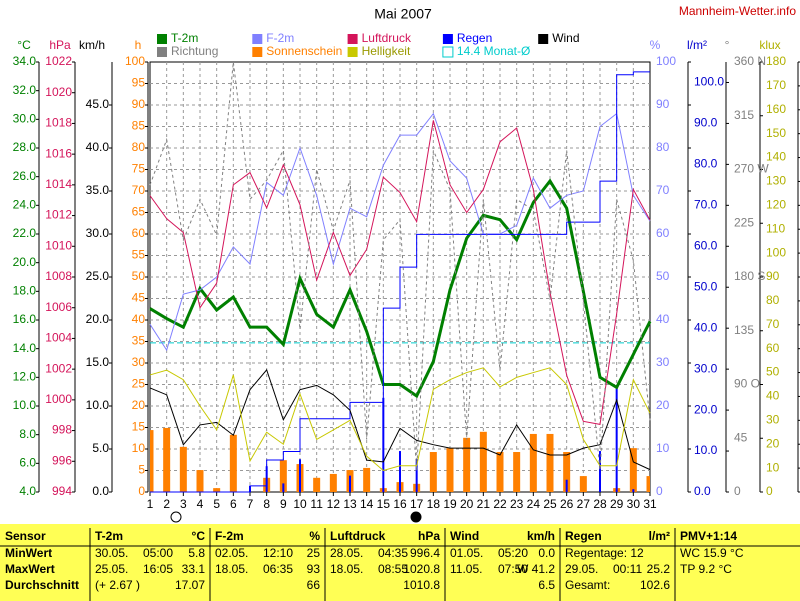  What do you see at coordinates (393, 569) in the screenshot?
I see `table-cell: 08:55` at bounding box center [393, 569].